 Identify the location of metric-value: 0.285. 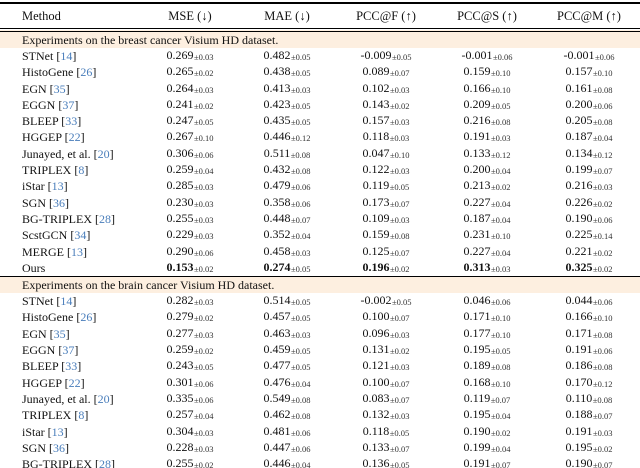
(180, 185).